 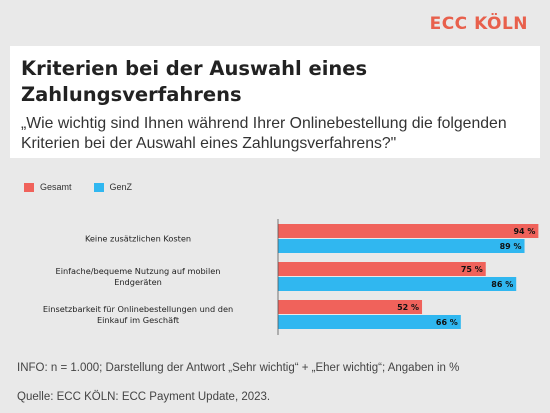 I want to click on legend-label-genz: GenZ, so click(x=121, y=187).